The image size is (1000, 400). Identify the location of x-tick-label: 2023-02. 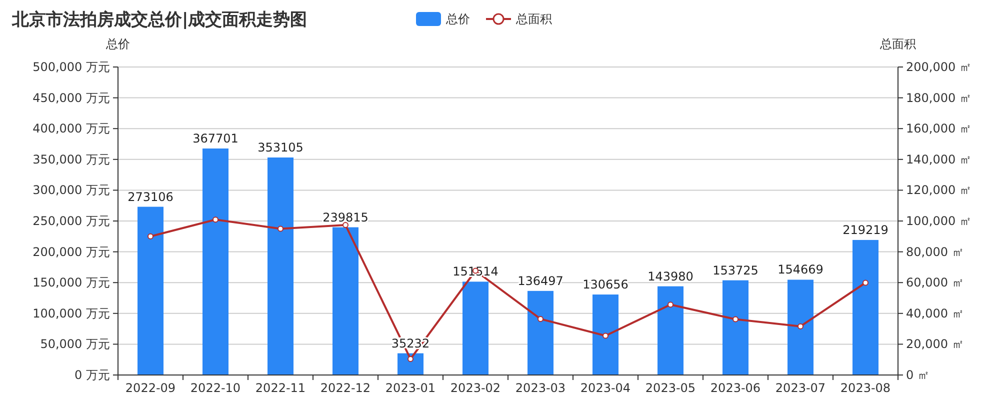
(475, 388).